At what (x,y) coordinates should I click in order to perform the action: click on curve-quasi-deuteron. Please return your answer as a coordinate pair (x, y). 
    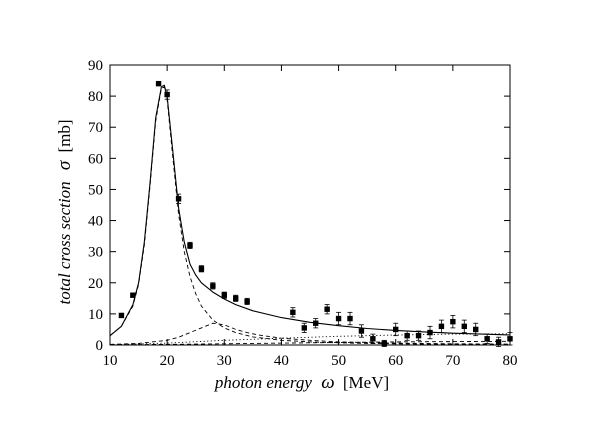
    Looking at the image, I should click on (310, 339).